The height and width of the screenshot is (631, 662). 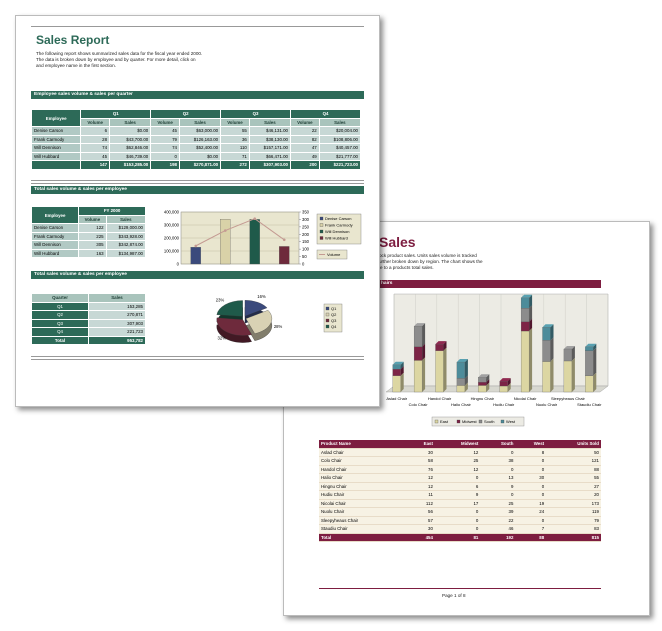 I want to click on data-row: Denise Carson 122 $129,000.00, so click(x=88, y=228).